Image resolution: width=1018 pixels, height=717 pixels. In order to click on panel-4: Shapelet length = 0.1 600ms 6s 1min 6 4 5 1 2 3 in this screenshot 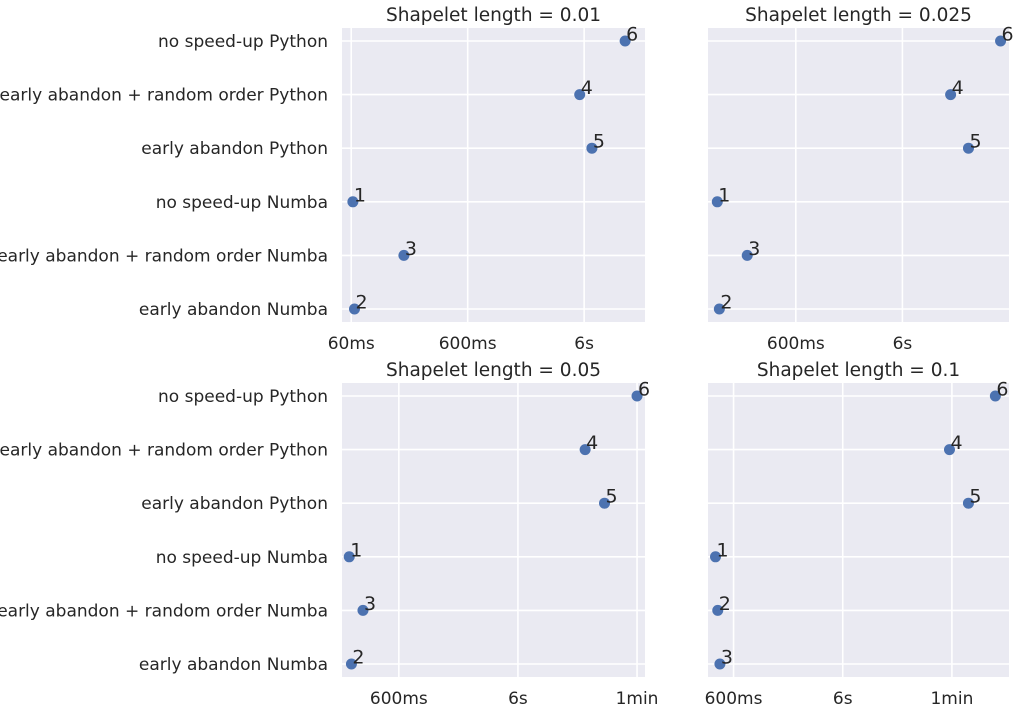, I will do `click(857, 534)`.